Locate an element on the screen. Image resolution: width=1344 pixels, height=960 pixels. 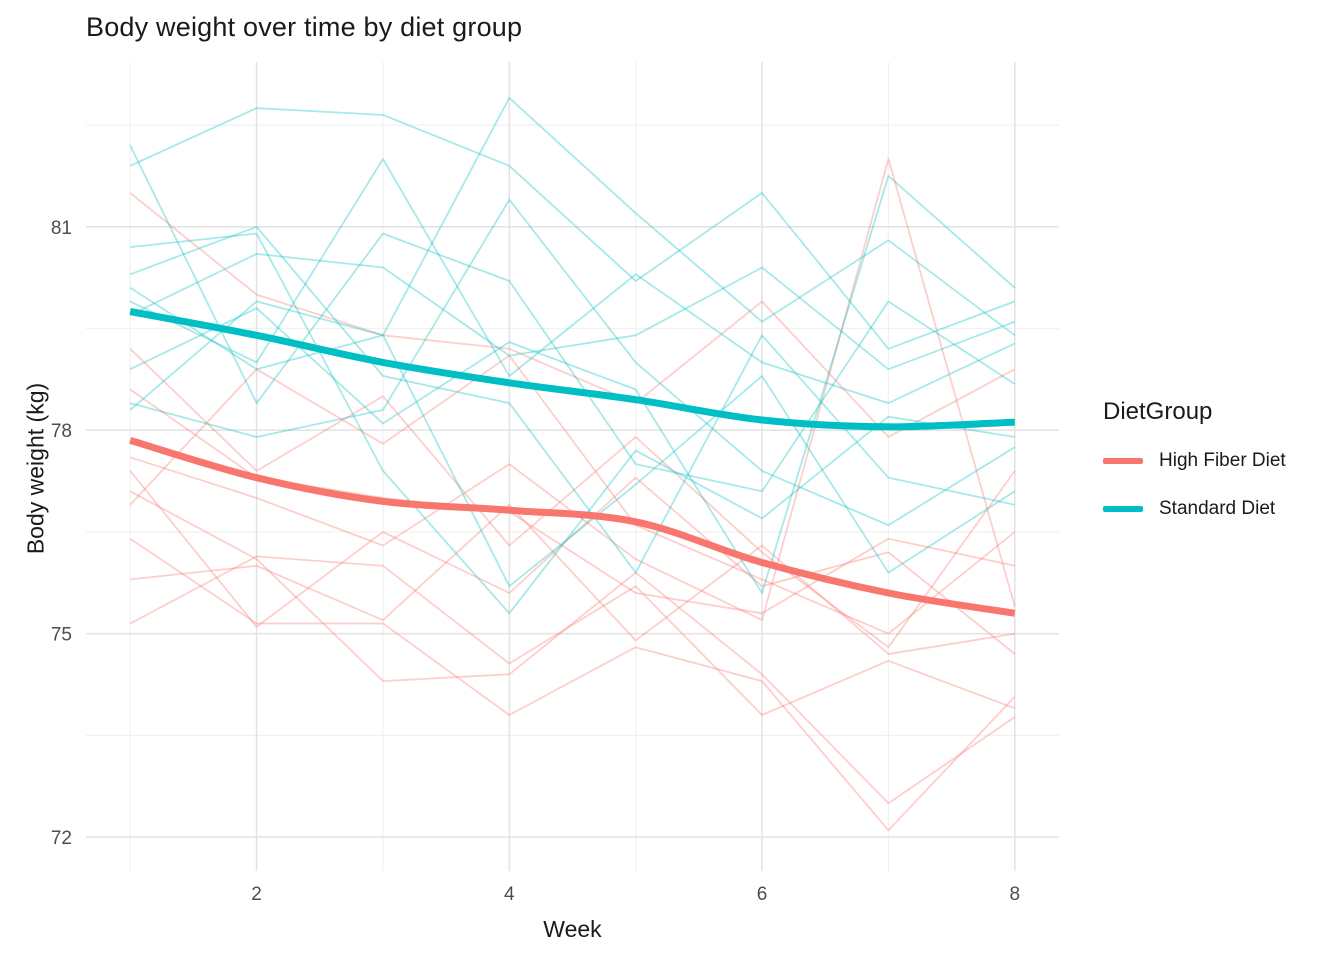
legend-entry-standard: Standard Diet is located at coordinates (1223, 509).